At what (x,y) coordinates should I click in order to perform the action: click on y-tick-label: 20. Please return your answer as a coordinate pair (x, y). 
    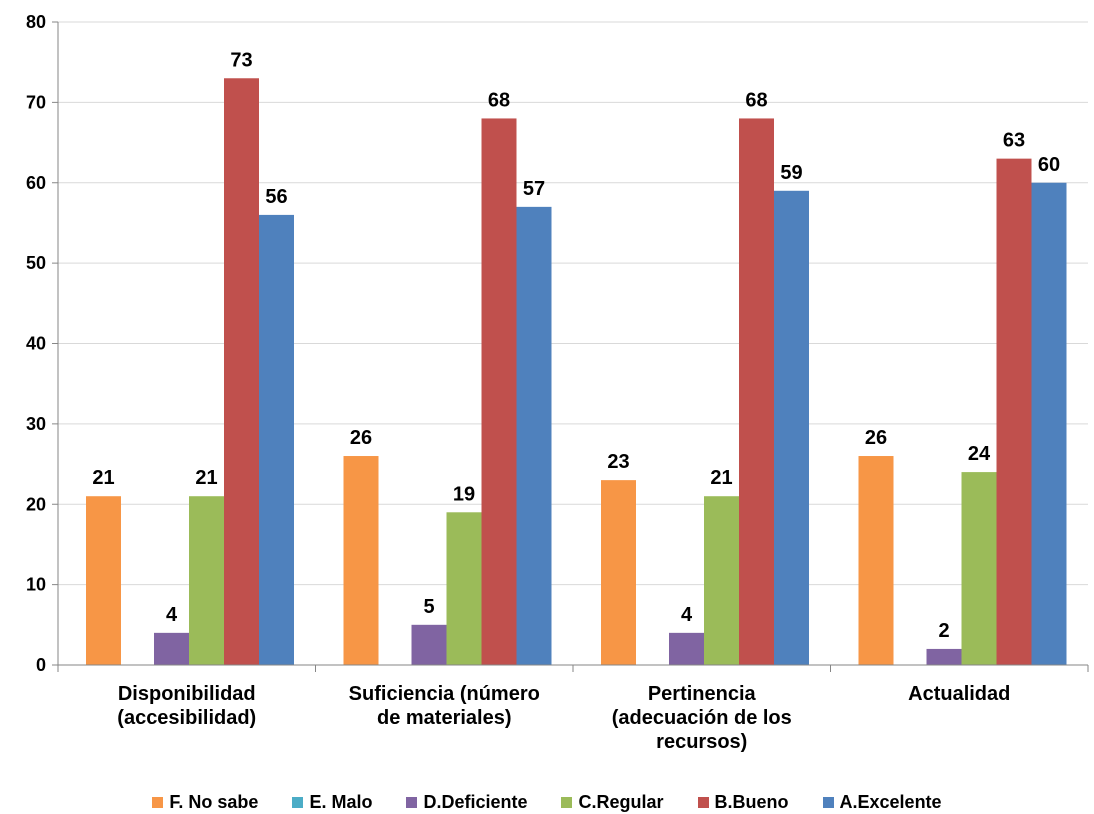
    Looking at the image, I should click on (36, 504).